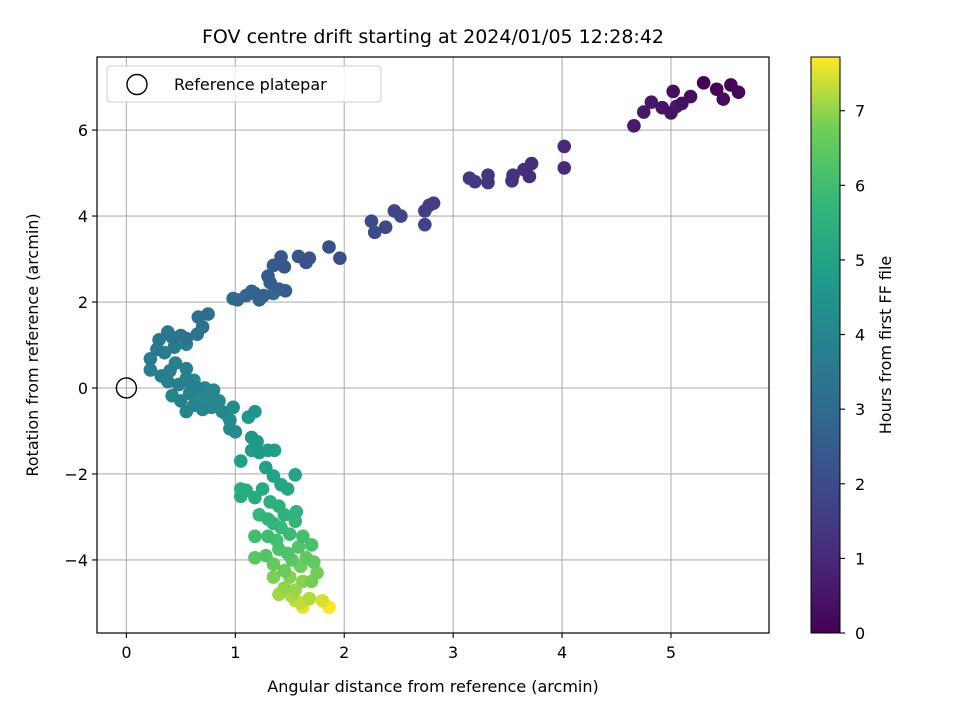 This screenshot has width=960, height=720. I want to click on x-tick-label: 4, so click(562, 652).